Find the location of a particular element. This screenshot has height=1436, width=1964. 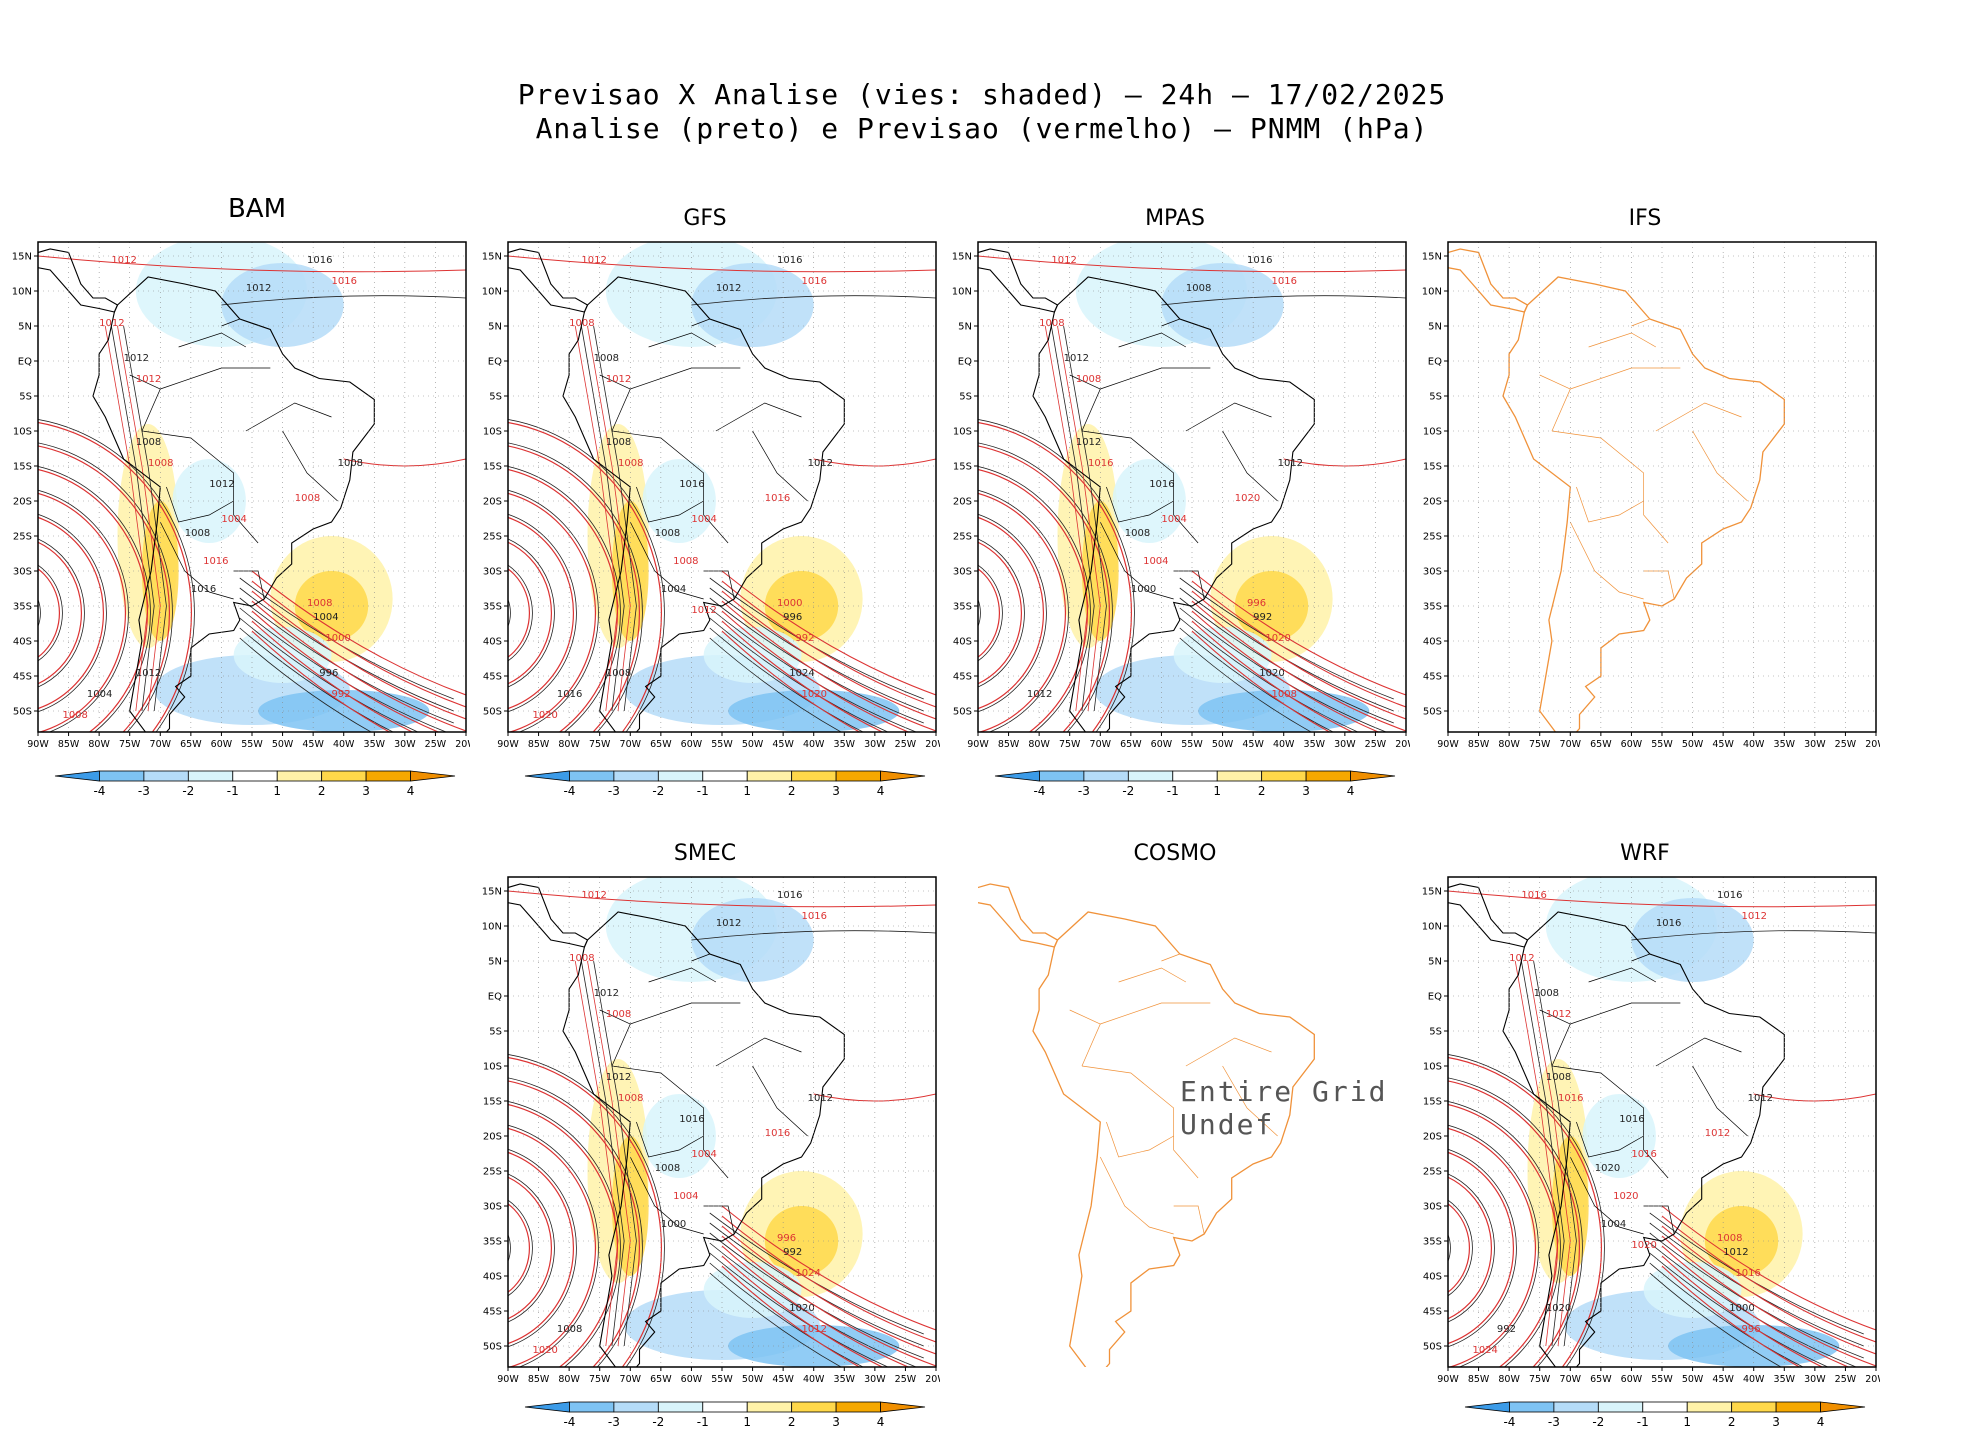

lon-tick-label: 55W is located at coordinates (1192, 744).